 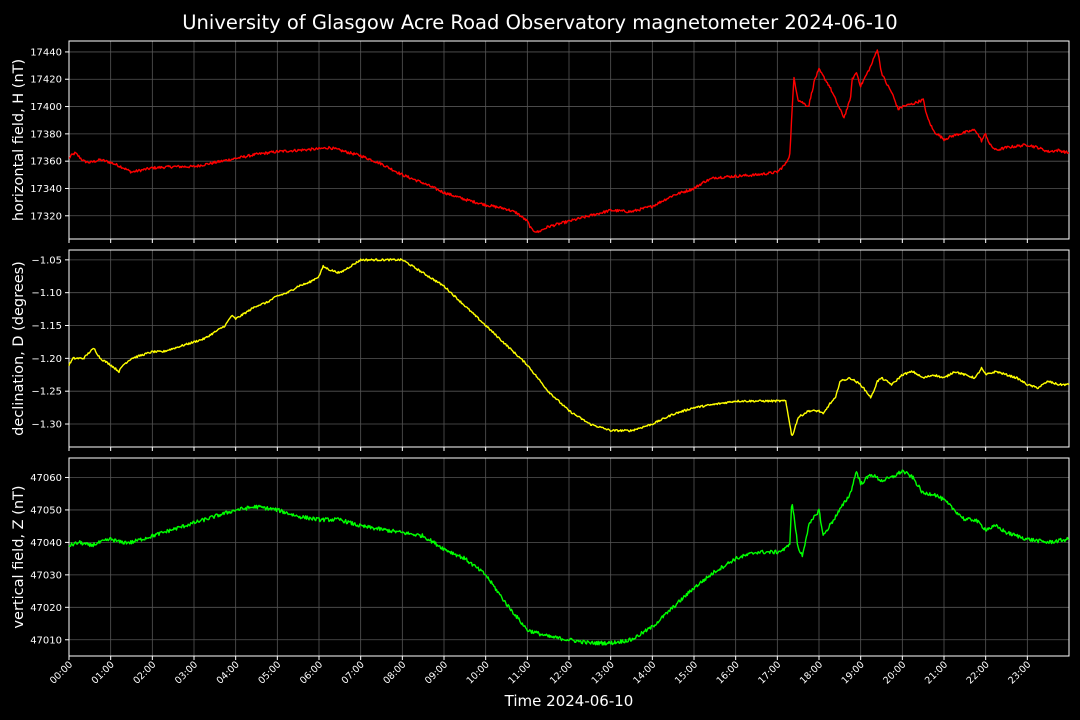 What do you see at coordinates (936, 672) in the screenshot?
I see `x-tick-label: 21:00` at bounding box center [936, 672].